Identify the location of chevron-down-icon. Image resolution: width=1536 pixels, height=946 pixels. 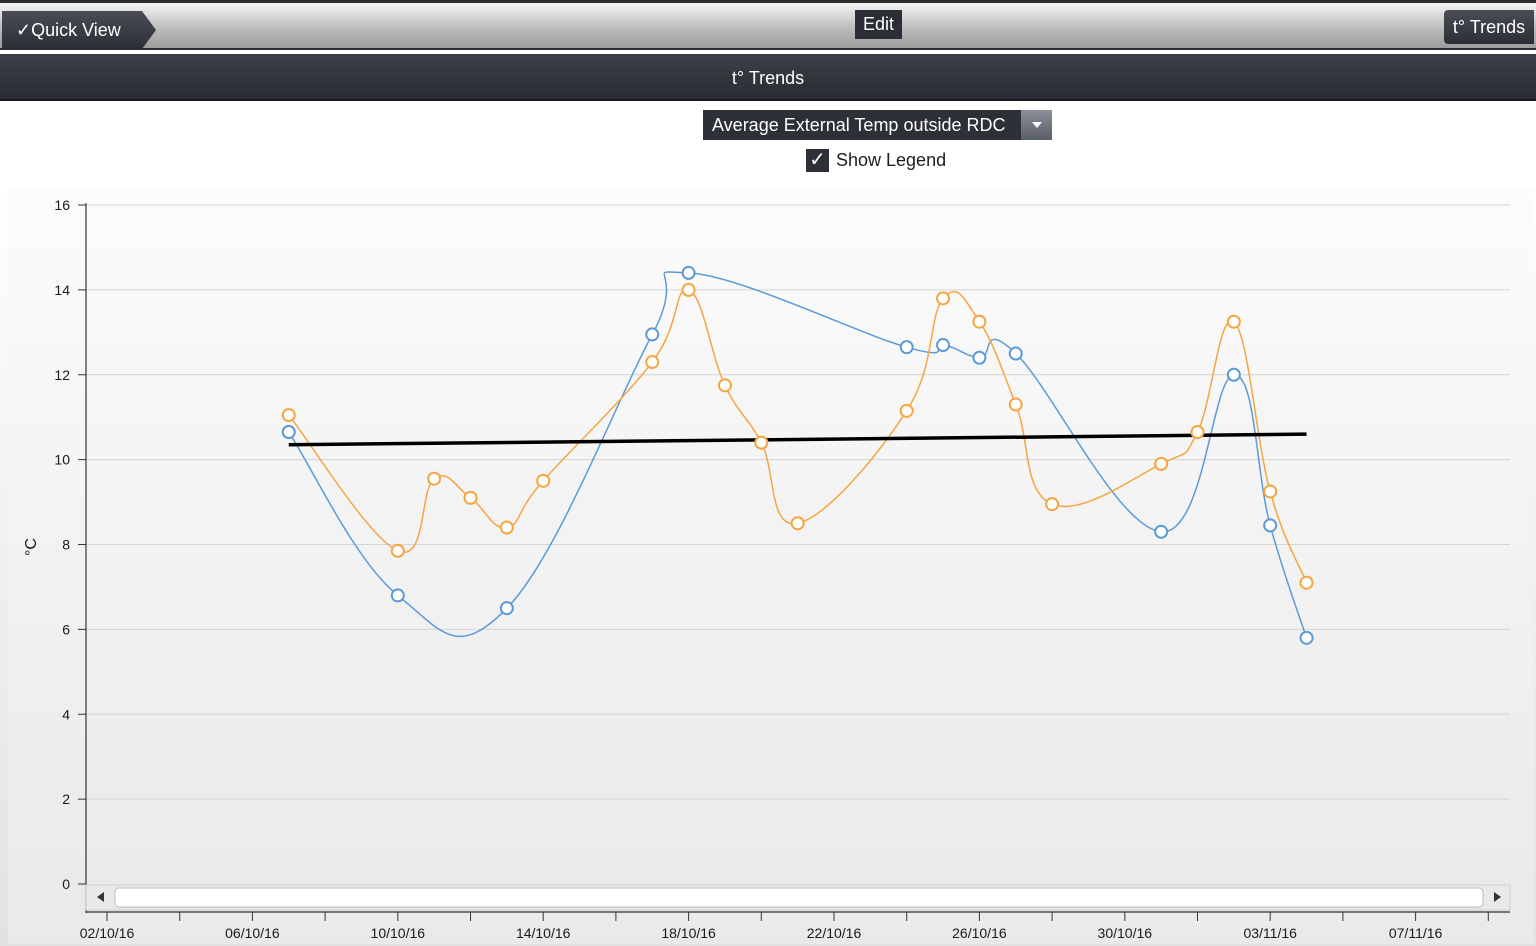
(1036, 125).